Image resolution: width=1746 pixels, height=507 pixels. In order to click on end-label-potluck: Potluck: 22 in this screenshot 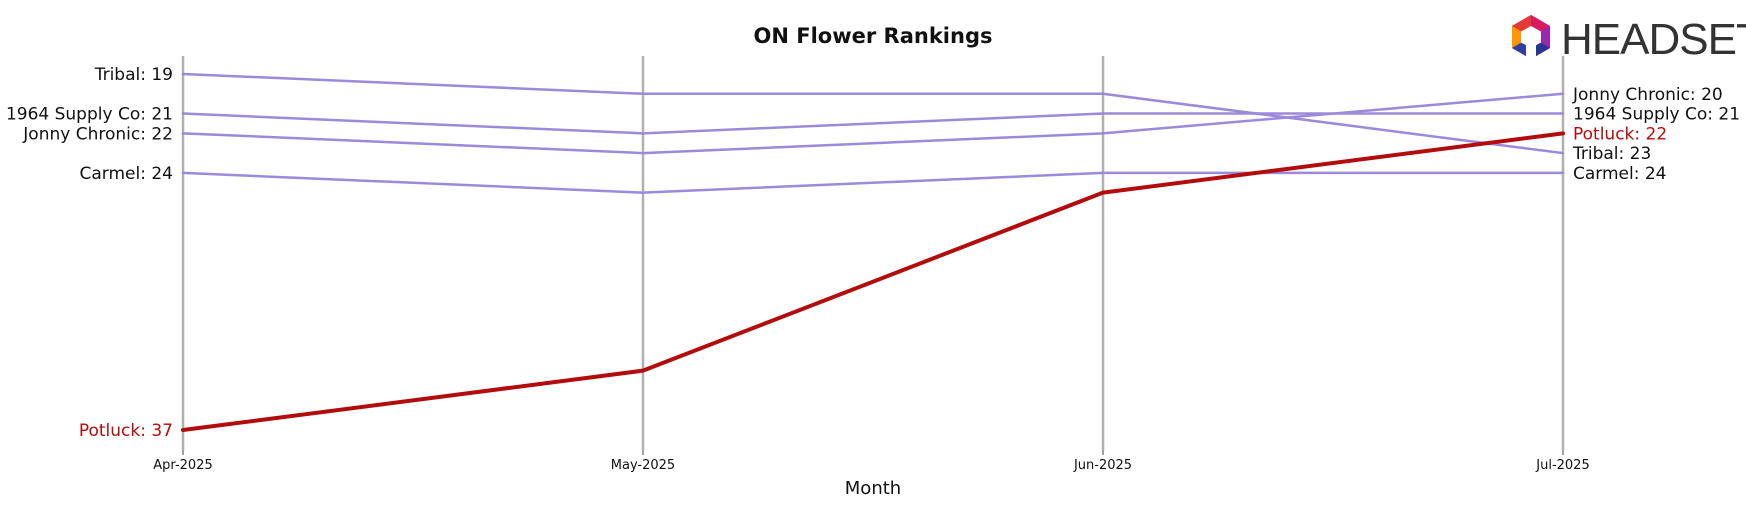, I will do `click(1620, 134)`.